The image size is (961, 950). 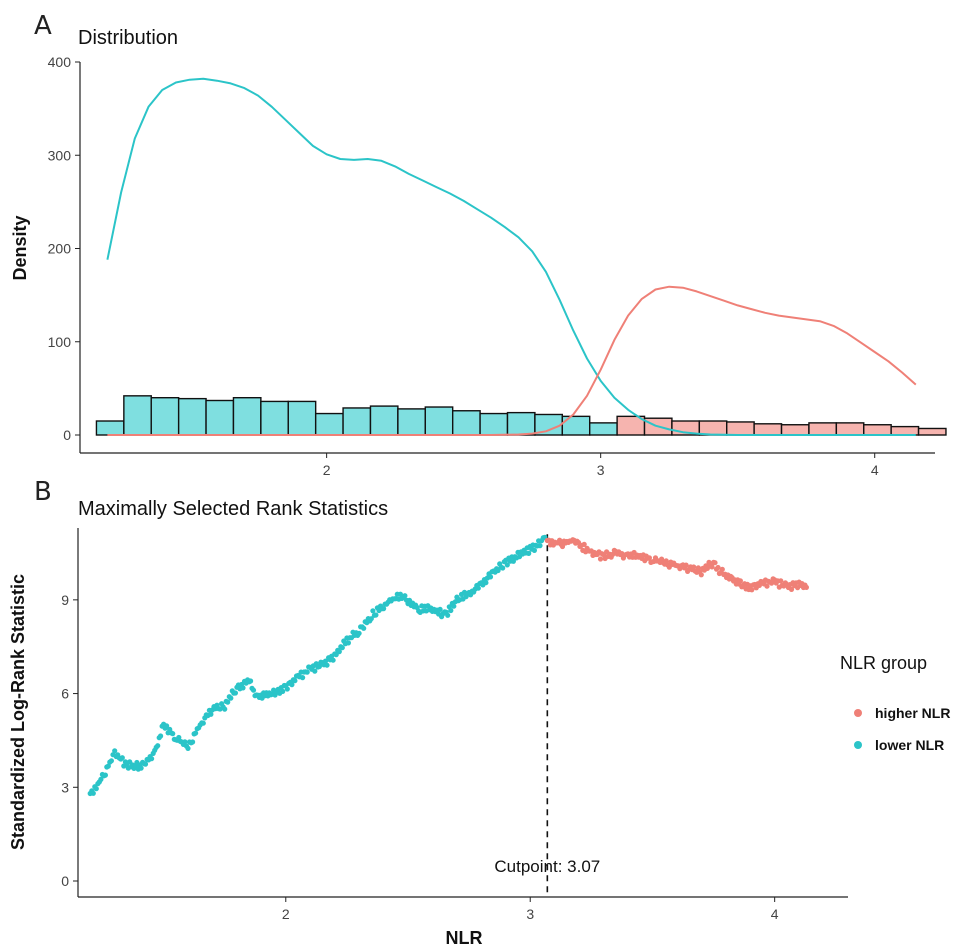 I want to click on panel-b-letter: B, so click(x=43, y=492).